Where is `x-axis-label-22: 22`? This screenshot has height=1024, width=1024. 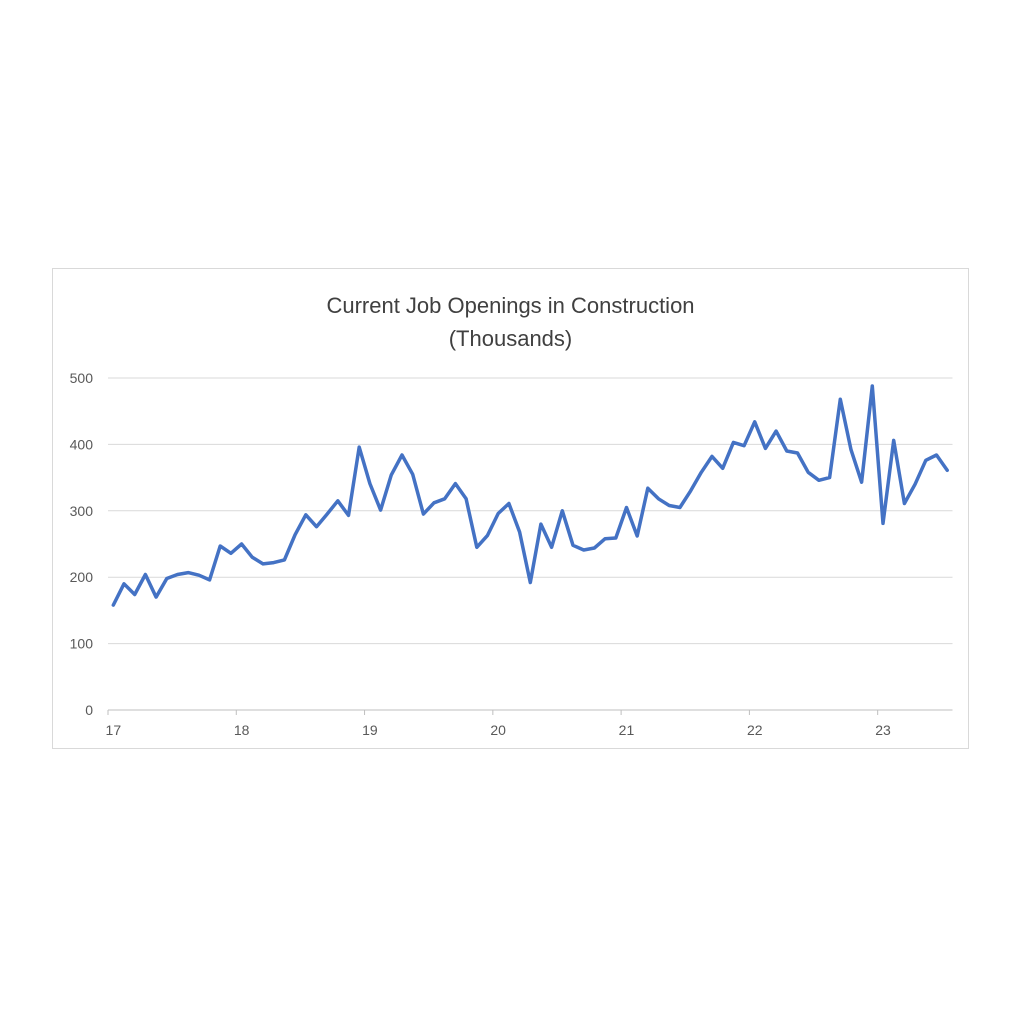
x-axis-label-22: 22 is located at coordinates (755, 730).